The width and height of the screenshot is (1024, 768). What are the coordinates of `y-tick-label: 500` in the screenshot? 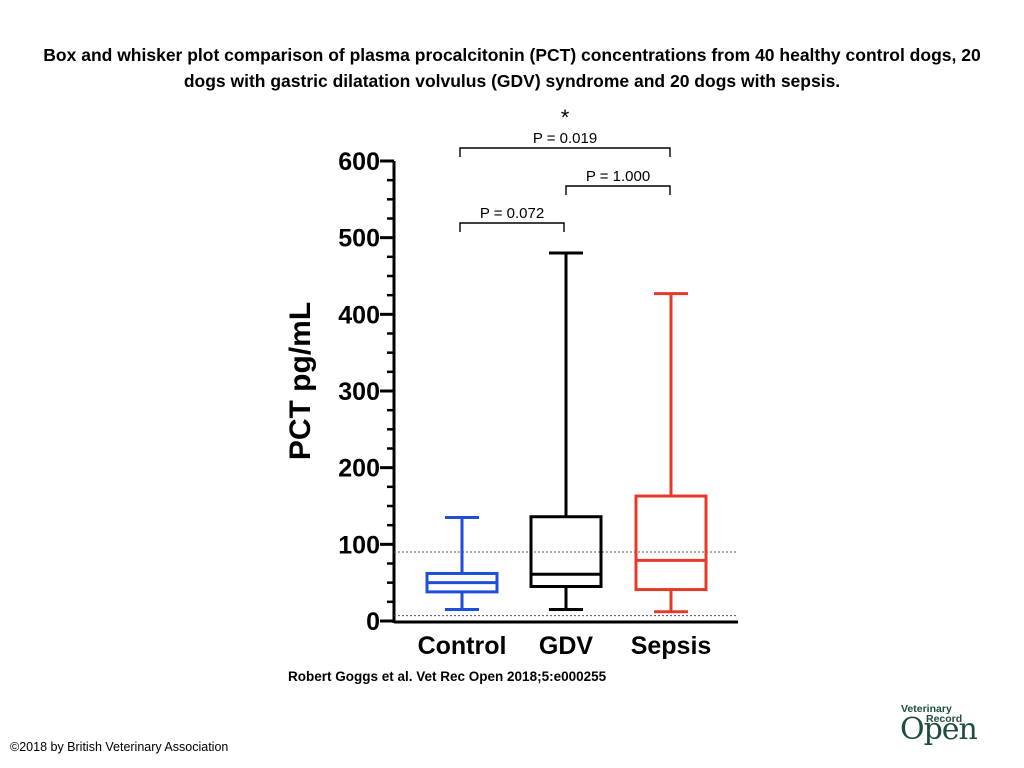 It's located at (359, 239).